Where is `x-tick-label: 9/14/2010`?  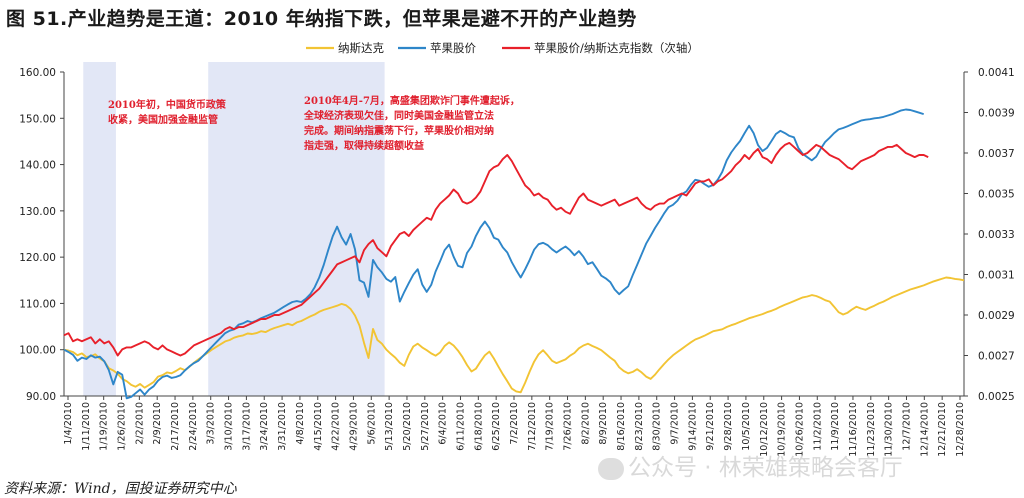
x-tick-label: 9/14/2010 is located at coordinates (692, 426).